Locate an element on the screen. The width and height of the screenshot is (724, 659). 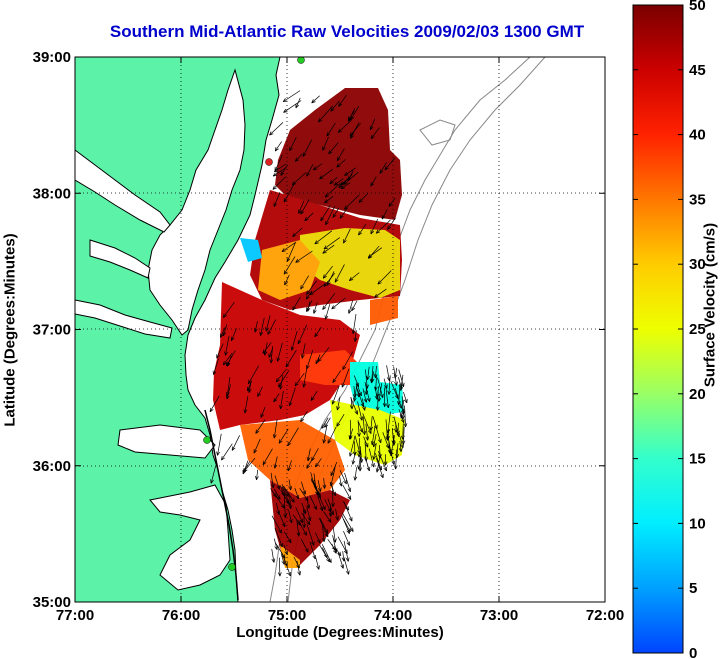
colorbar-ticks: 0 5 10 15 20 25 30 35 40 45 50 is located at coordinates (669, 329).